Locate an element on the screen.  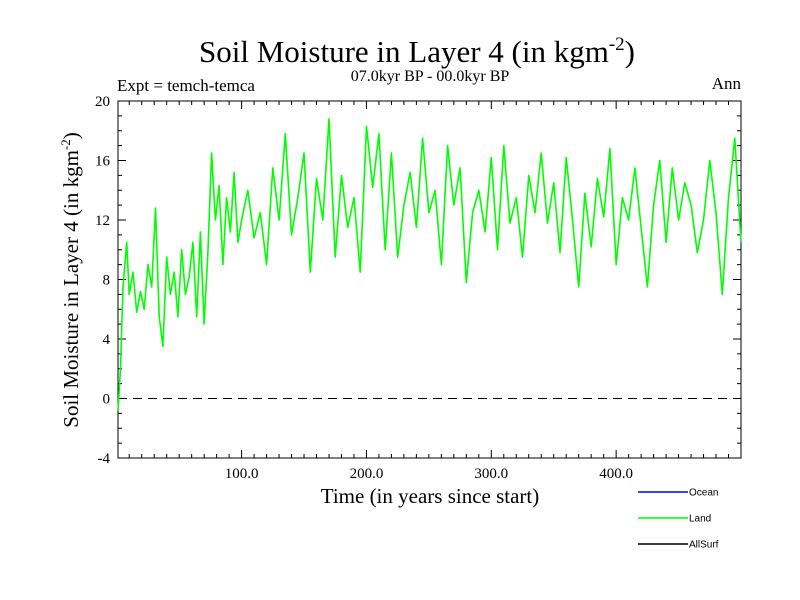
legend-label-allsurf: AllSurf is located at coordinates (704, 545).